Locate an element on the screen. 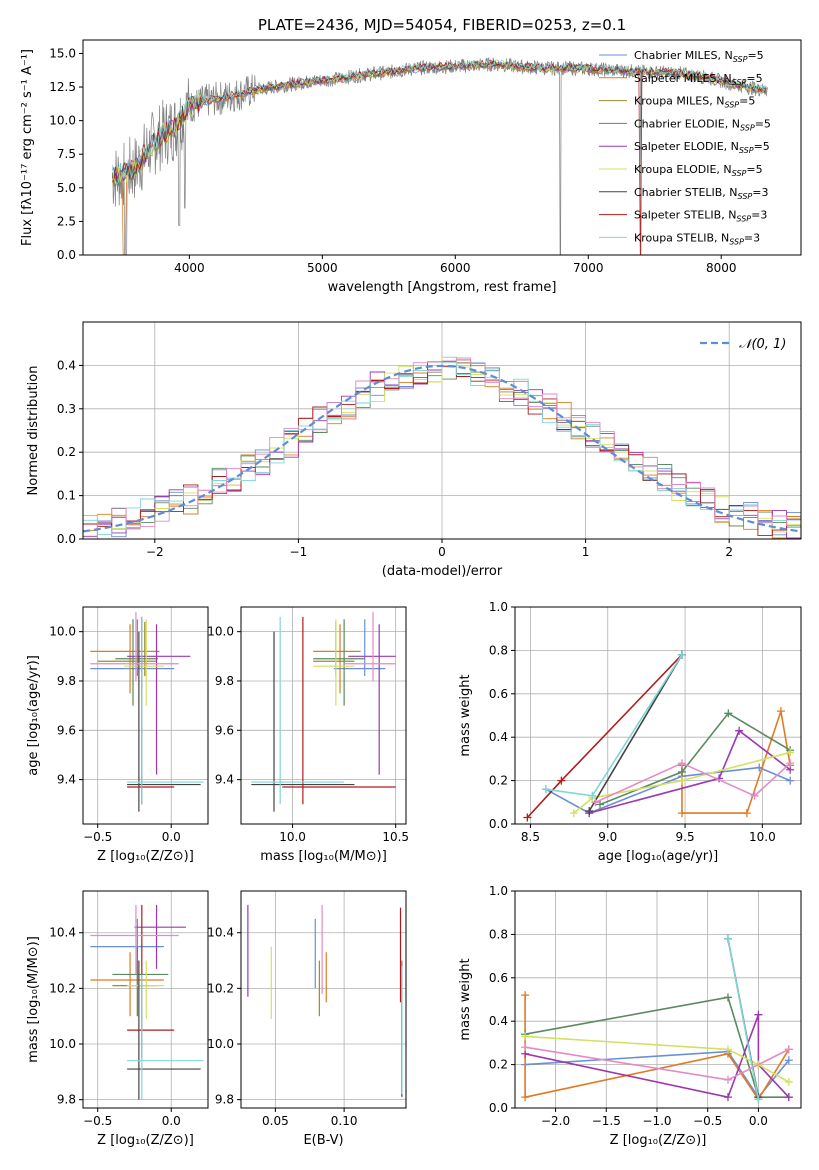 The height and width of the screenshot is (1170, 819). weight-lines is located at coordinates (659, 736).